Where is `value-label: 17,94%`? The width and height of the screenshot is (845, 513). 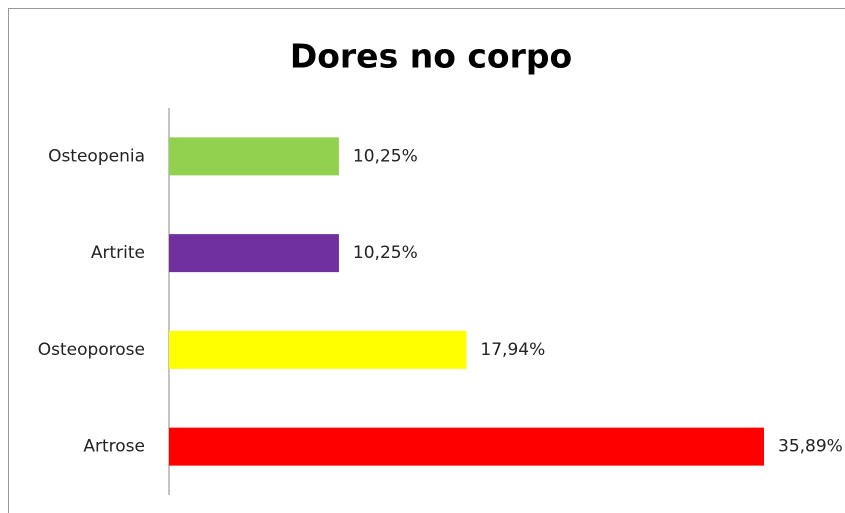
value-label: 17,94% is located at coordinates (512, 350).